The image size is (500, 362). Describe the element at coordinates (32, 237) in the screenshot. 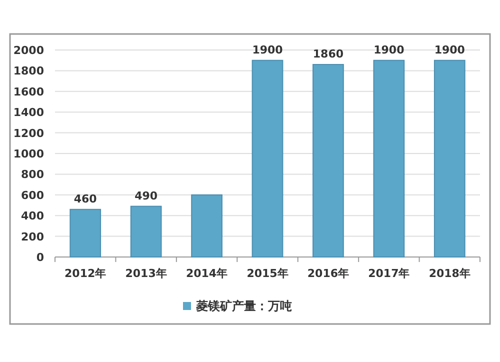

I see `y-tick-label: 200` at that location.